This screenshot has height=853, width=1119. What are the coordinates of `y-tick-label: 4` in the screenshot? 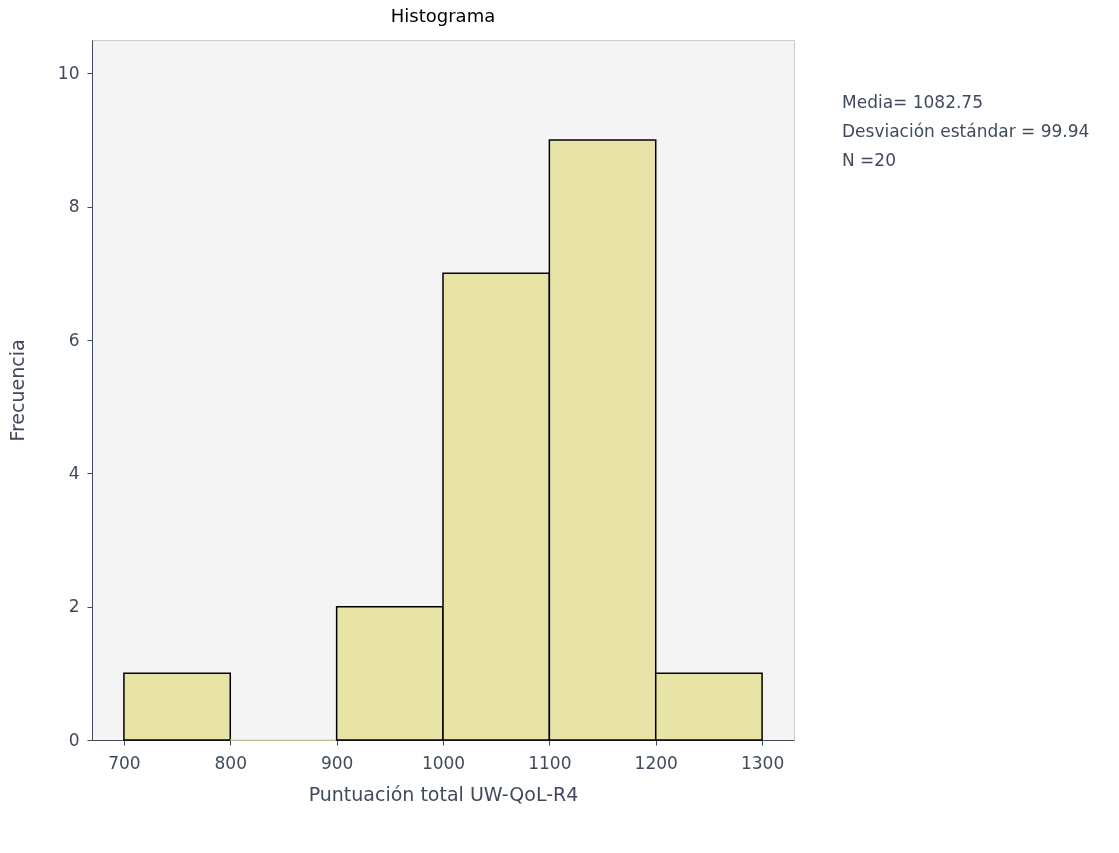 It's located at (74, 472).